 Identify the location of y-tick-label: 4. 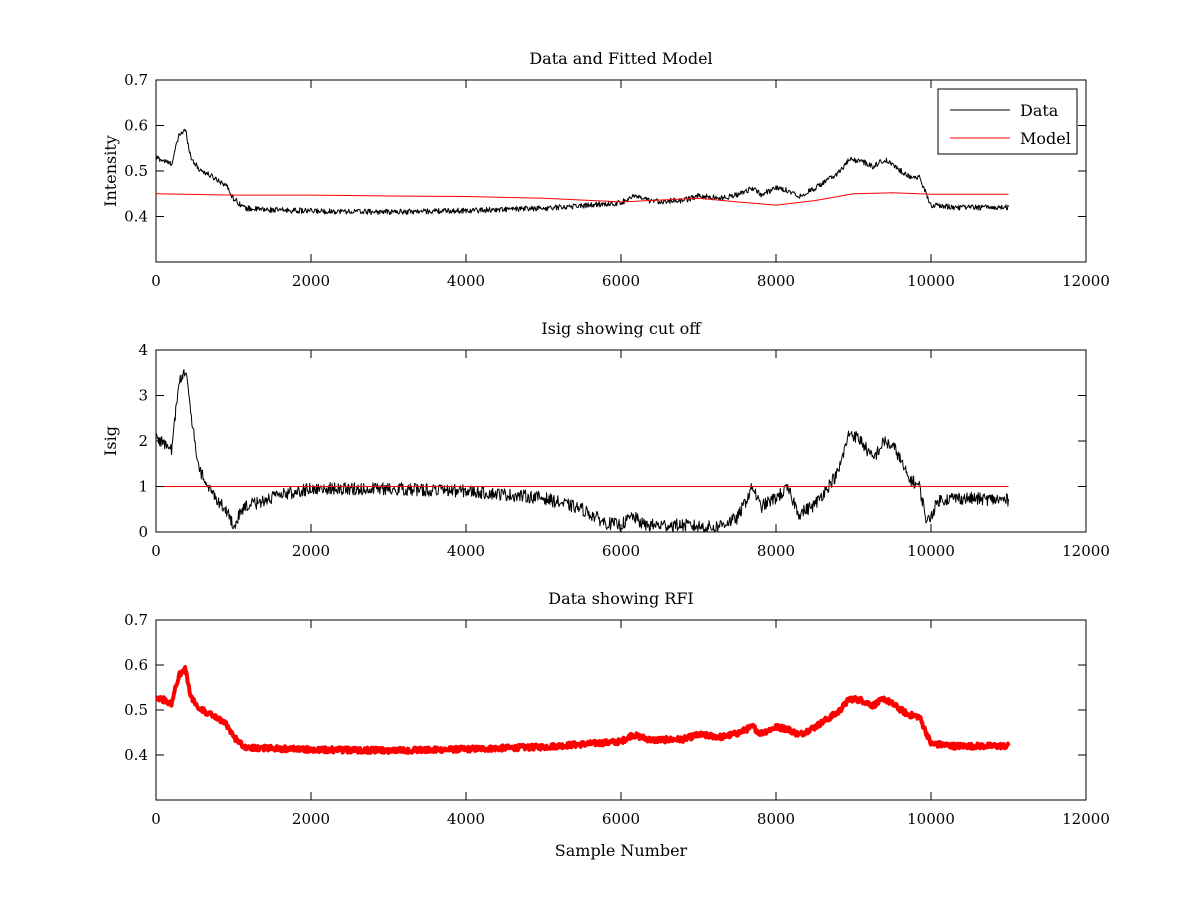
(143, 350).